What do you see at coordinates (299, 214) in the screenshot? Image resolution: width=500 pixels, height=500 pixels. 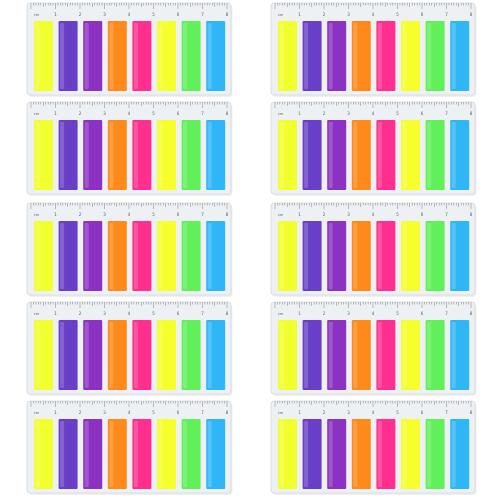 I see `ruler-number: 1` at bounding box center [299, 214].